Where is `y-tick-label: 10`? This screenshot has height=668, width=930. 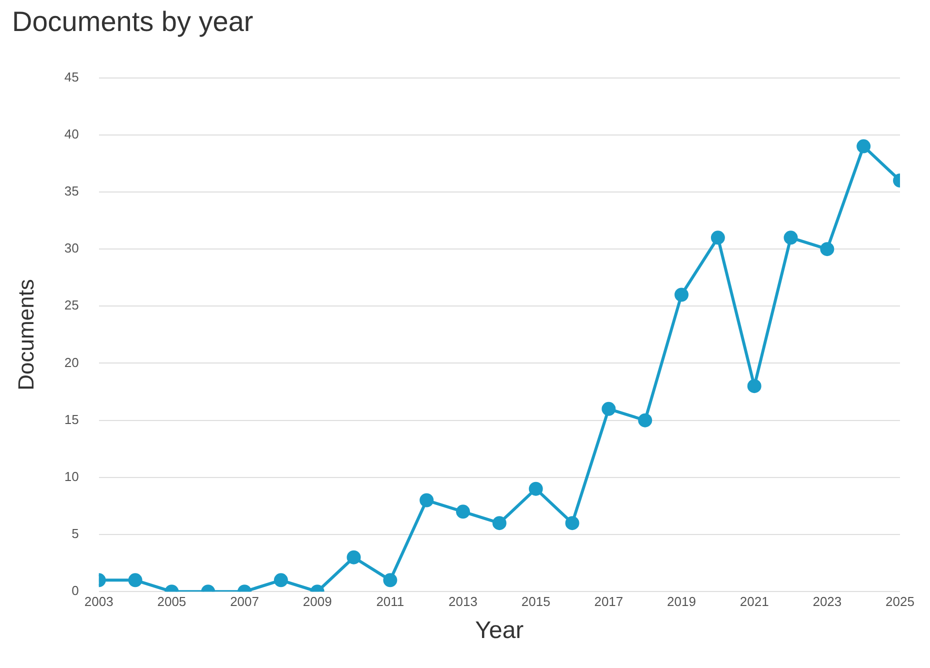 y-tick-label: 10 is located at coordinates (71, 476).